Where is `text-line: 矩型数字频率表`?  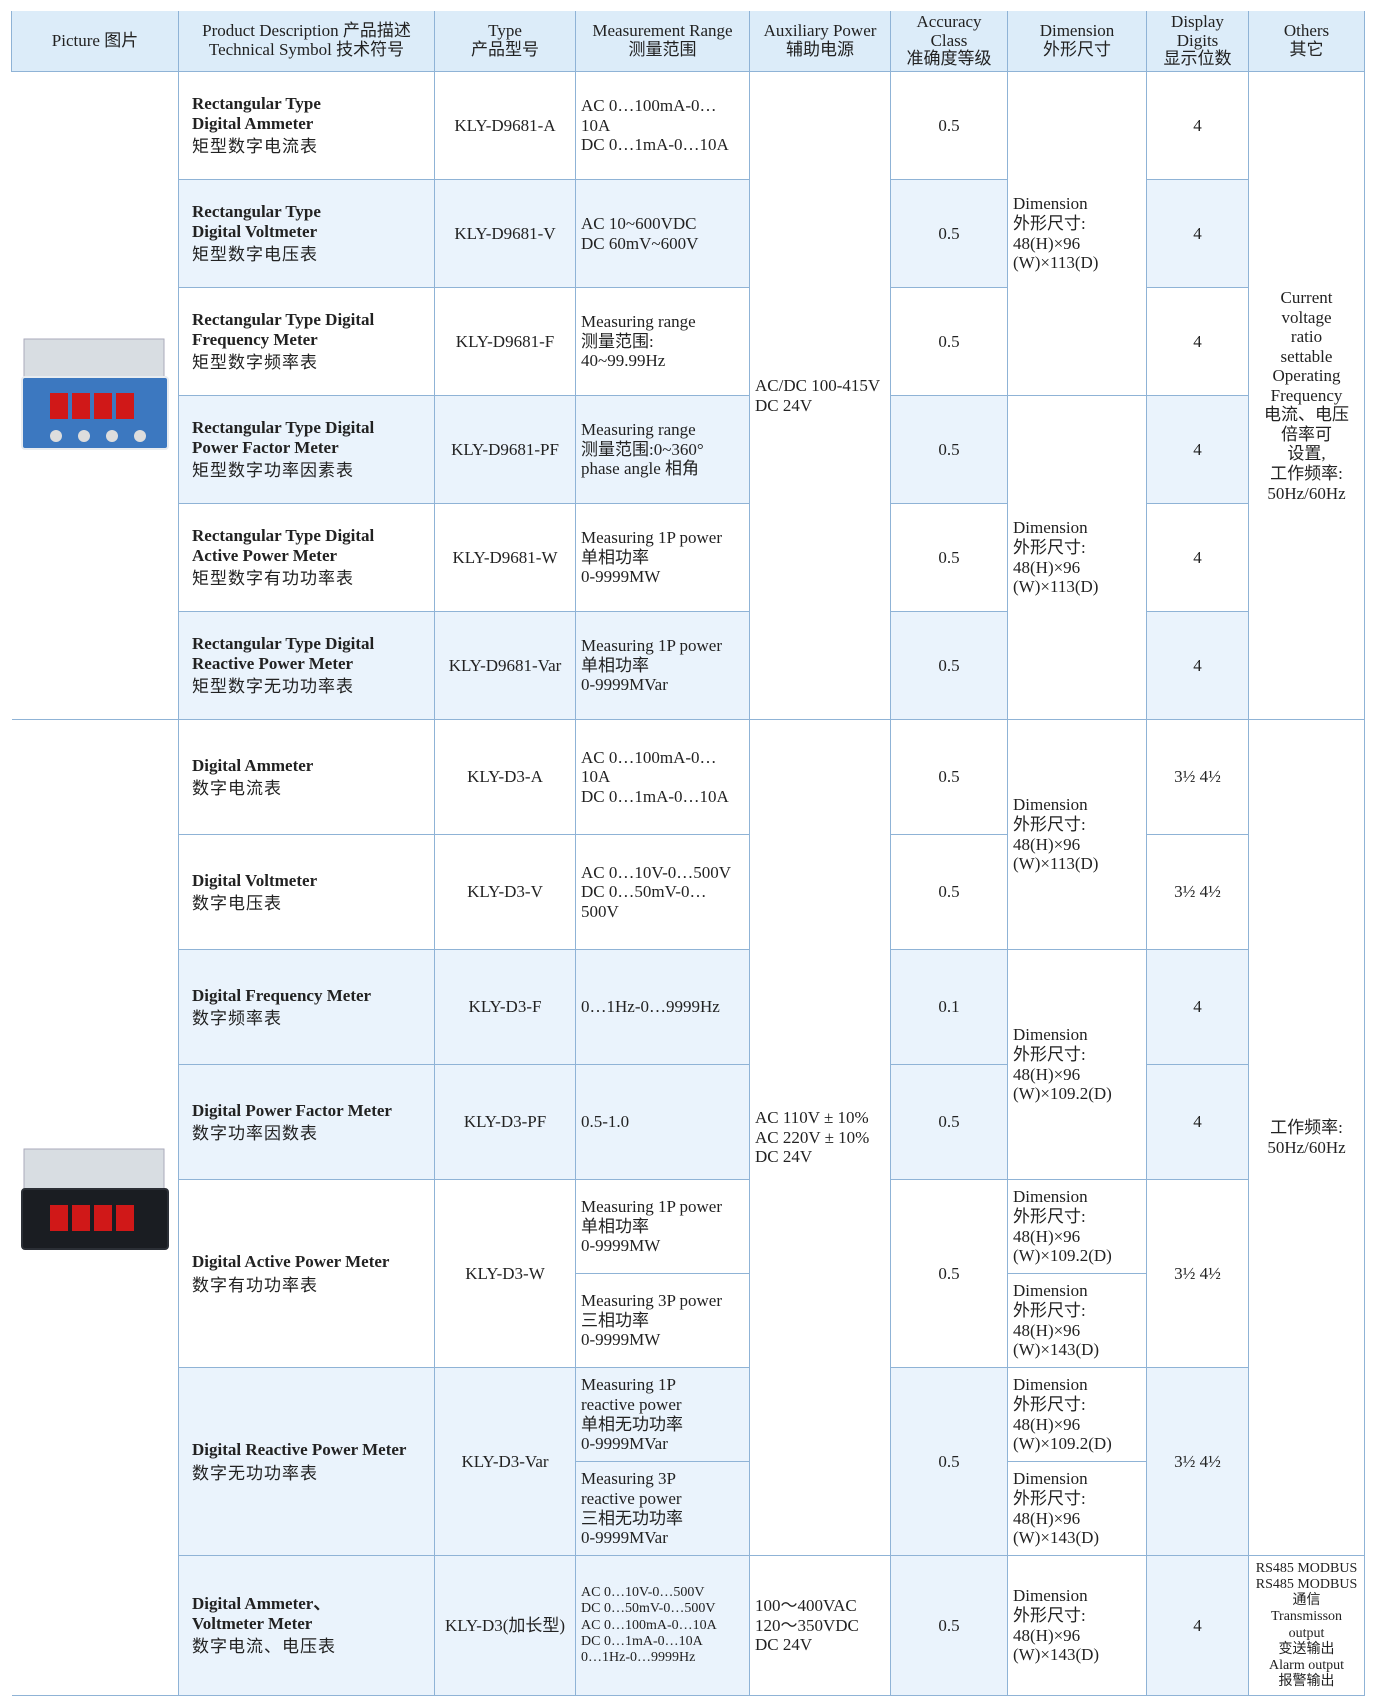
text-line: 矩型数字频率表 is located at coordinates (255, 363).